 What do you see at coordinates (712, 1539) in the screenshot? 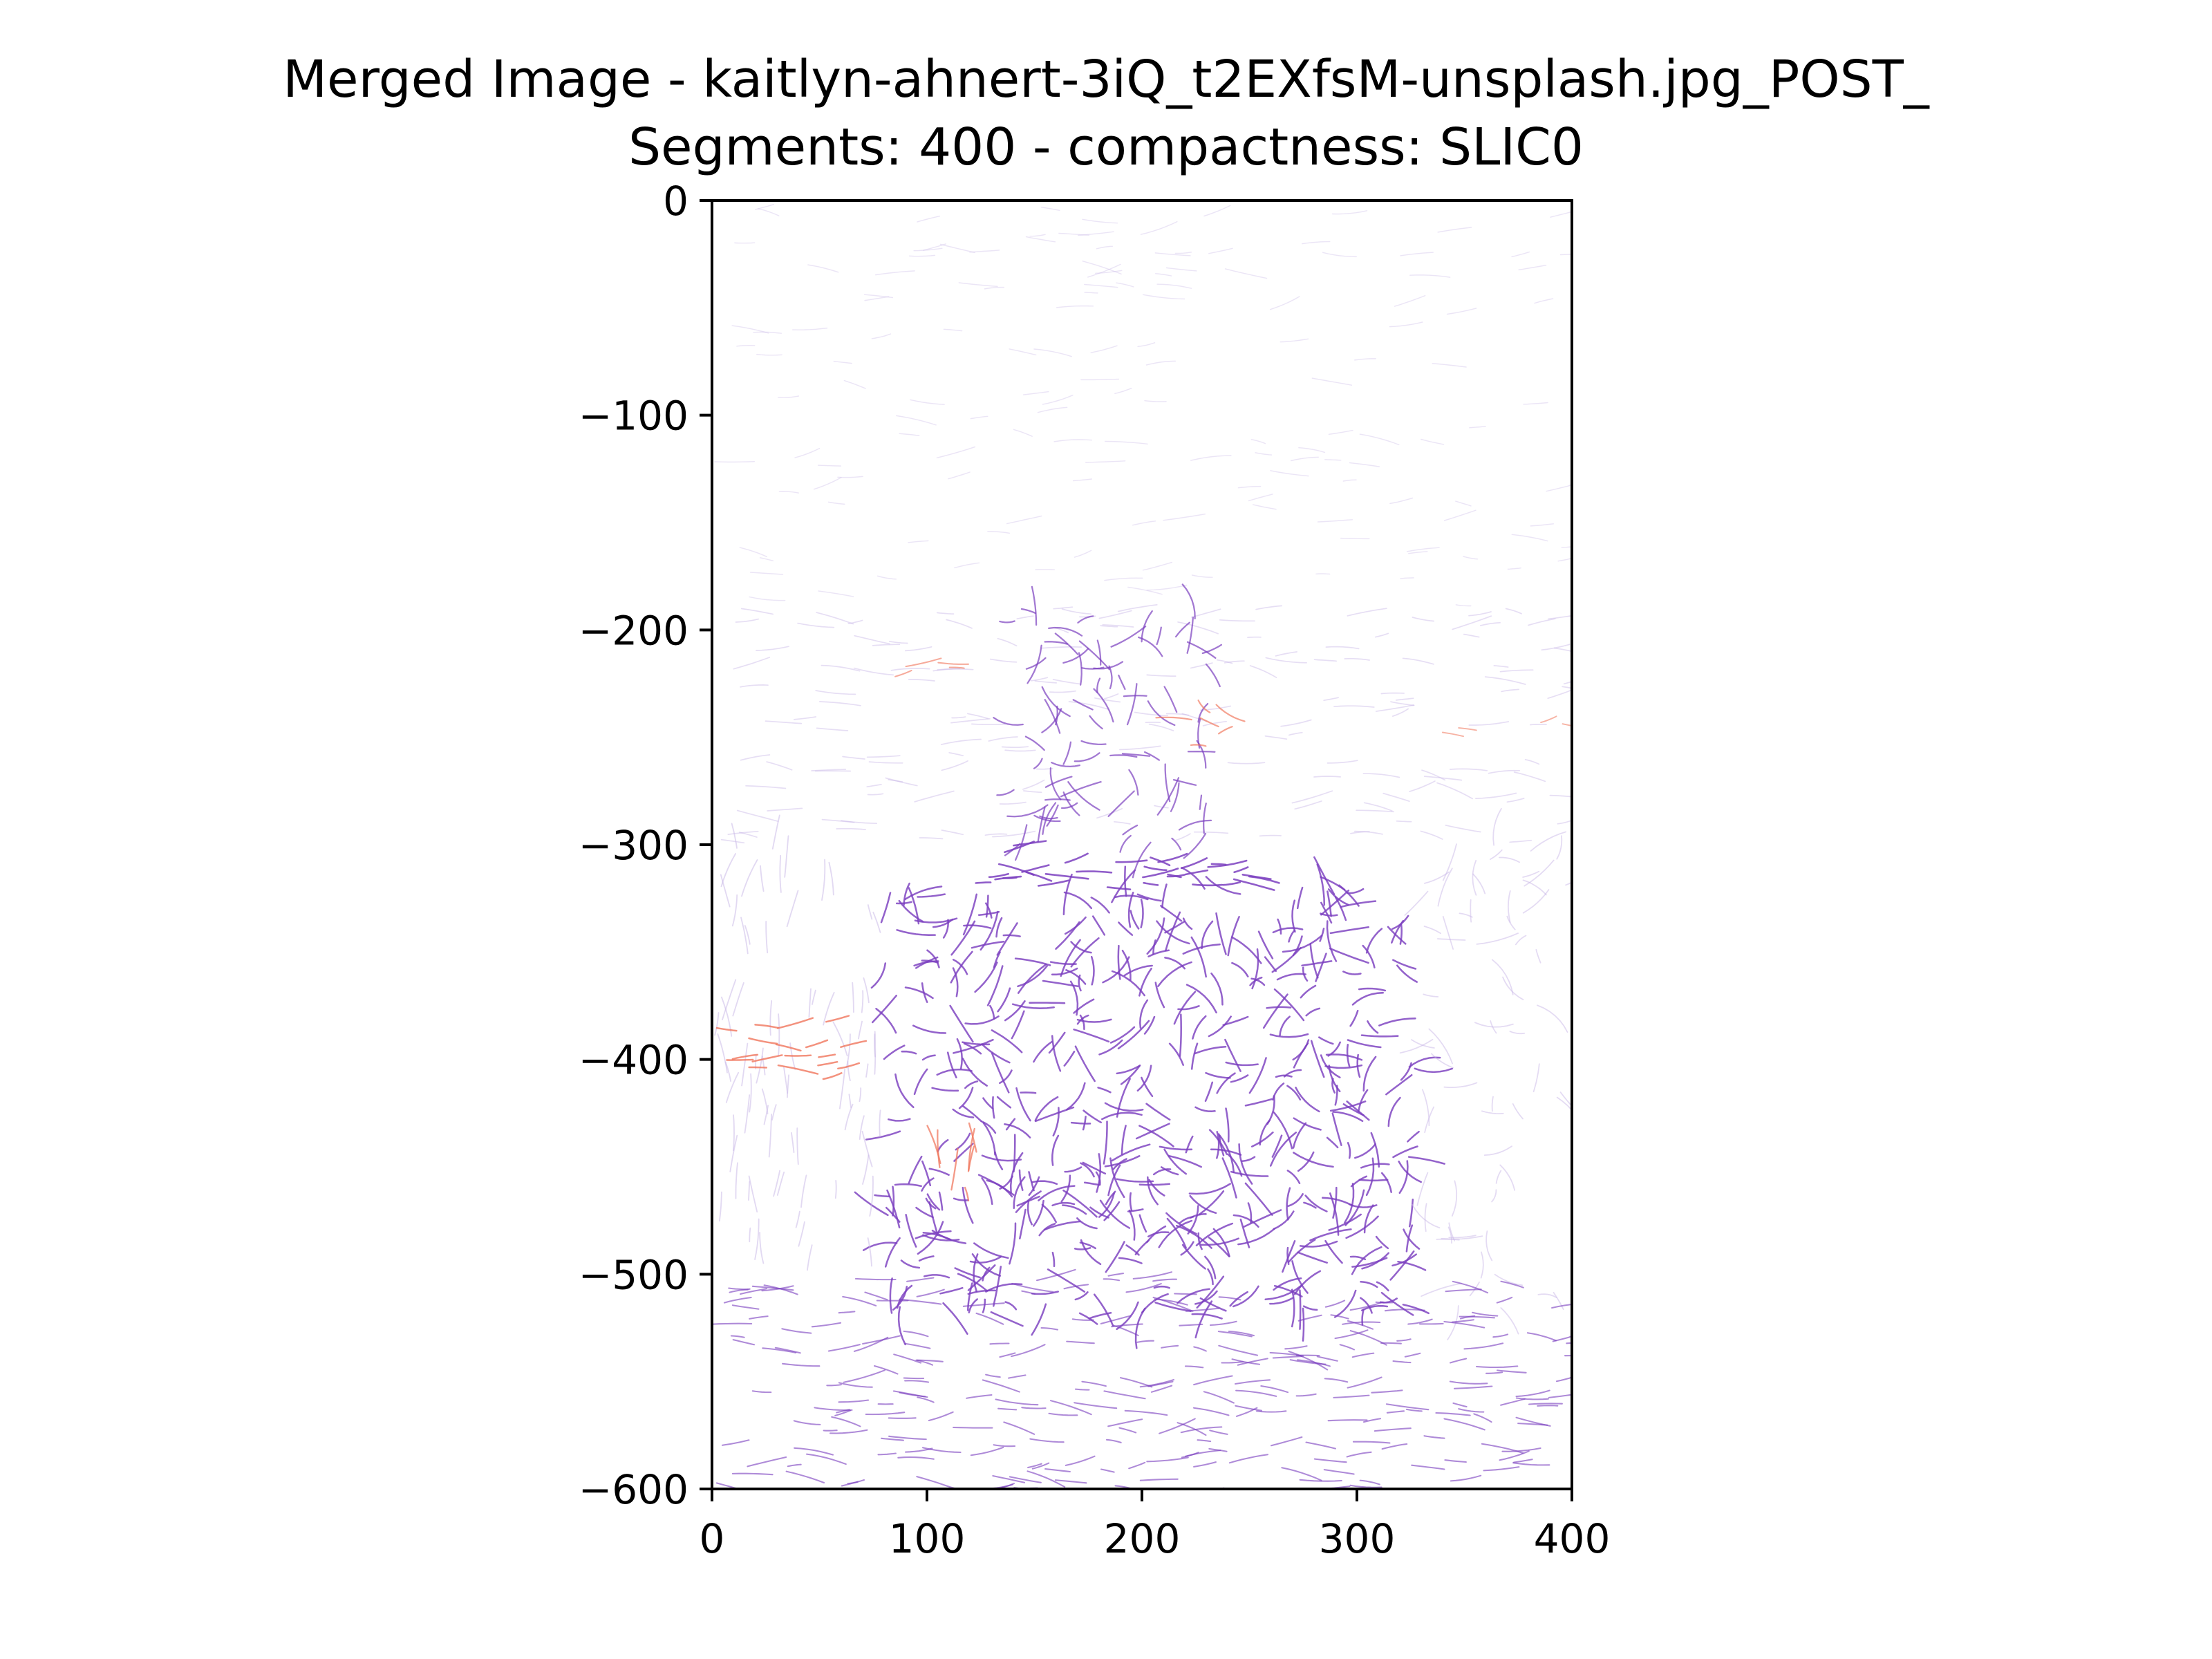
I see `x-tick-label: 0` at bounding box center [712, 1539].